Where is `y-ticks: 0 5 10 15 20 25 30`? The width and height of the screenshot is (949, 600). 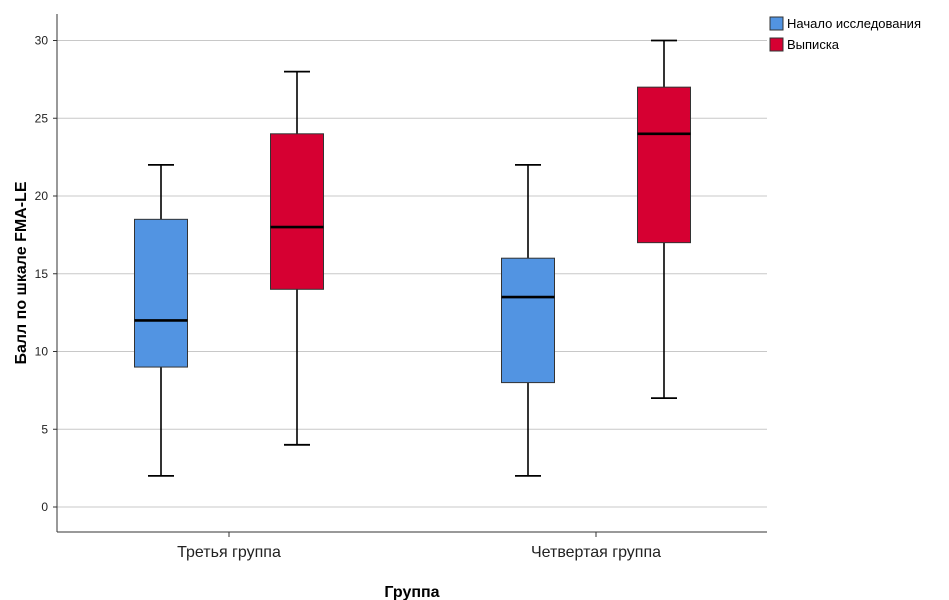
y-ticks: 0 5 10 15 20 25 30 is located at coordinates (46, 274).